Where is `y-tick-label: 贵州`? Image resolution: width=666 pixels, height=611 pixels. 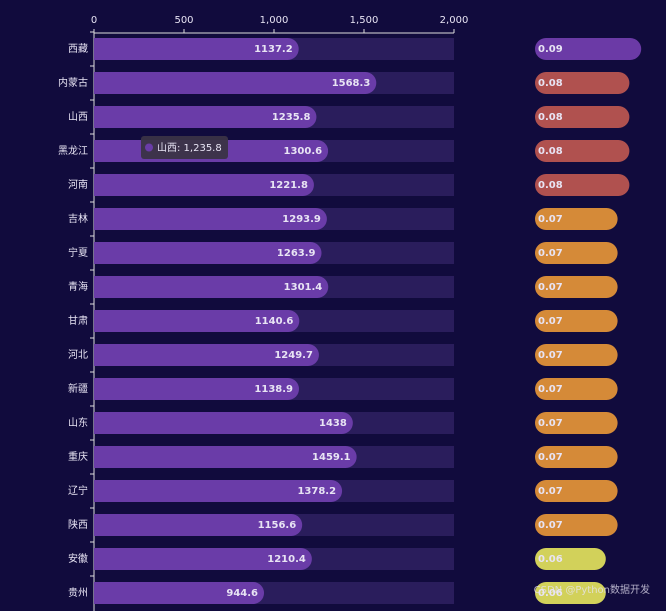 y-tick-label: 贵州 is located at coordinates (78, 592).